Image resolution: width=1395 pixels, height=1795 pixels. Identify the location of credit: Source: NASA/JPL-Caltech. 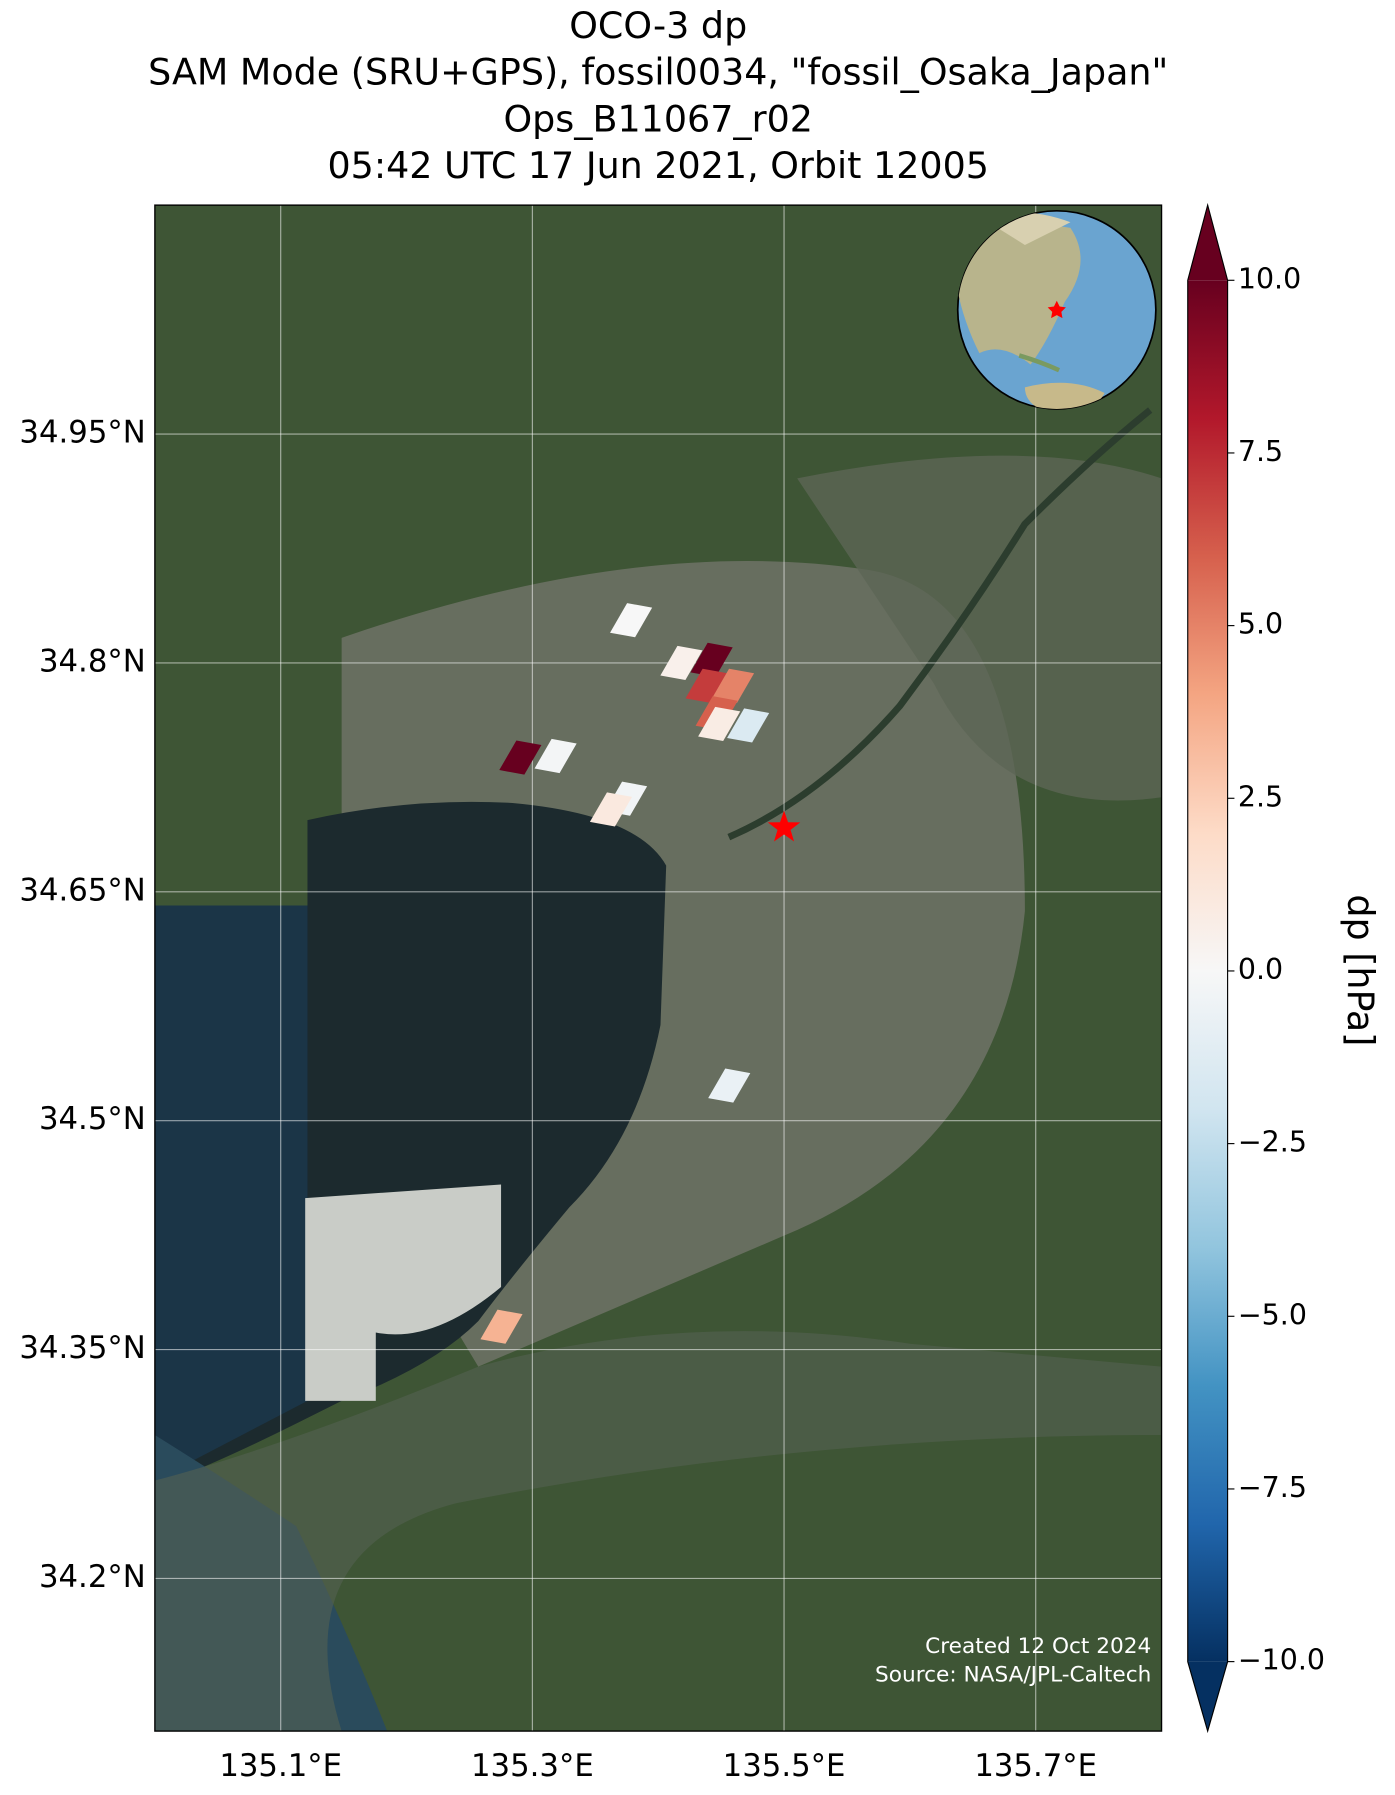
(1013, 1674).